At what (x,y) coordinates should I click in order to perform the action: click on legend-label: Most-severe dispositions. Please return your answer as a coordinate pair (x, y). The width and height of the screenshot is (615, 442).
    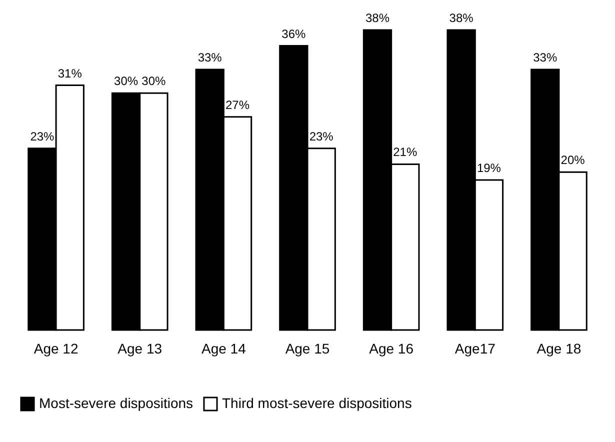
    Looking at the image, I should click on (116, 402).